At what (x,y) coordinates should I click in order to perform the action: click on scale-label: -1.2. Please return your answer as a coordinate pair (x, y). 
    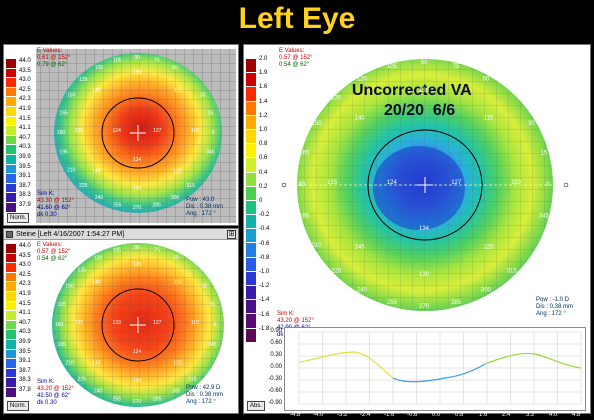
    Looking at the image, I should click on (264, 286).